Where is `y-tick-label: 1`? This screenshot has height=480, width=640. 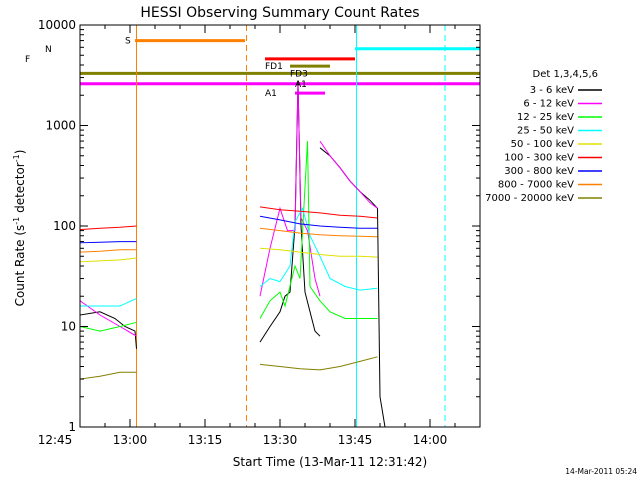
y-tick-label: 1 is located at coordinates (72, 427).